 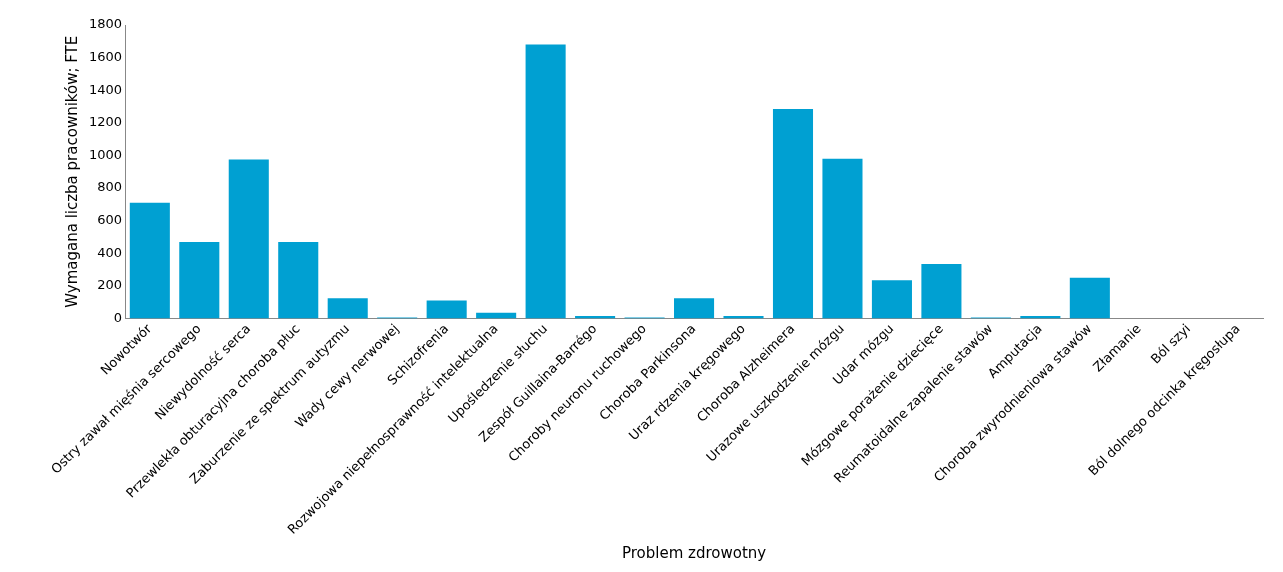 What do you see at coordinates (110, 220) in the screenshot?
I see `y-tick-label: 600` at bounding box center [110, 220].